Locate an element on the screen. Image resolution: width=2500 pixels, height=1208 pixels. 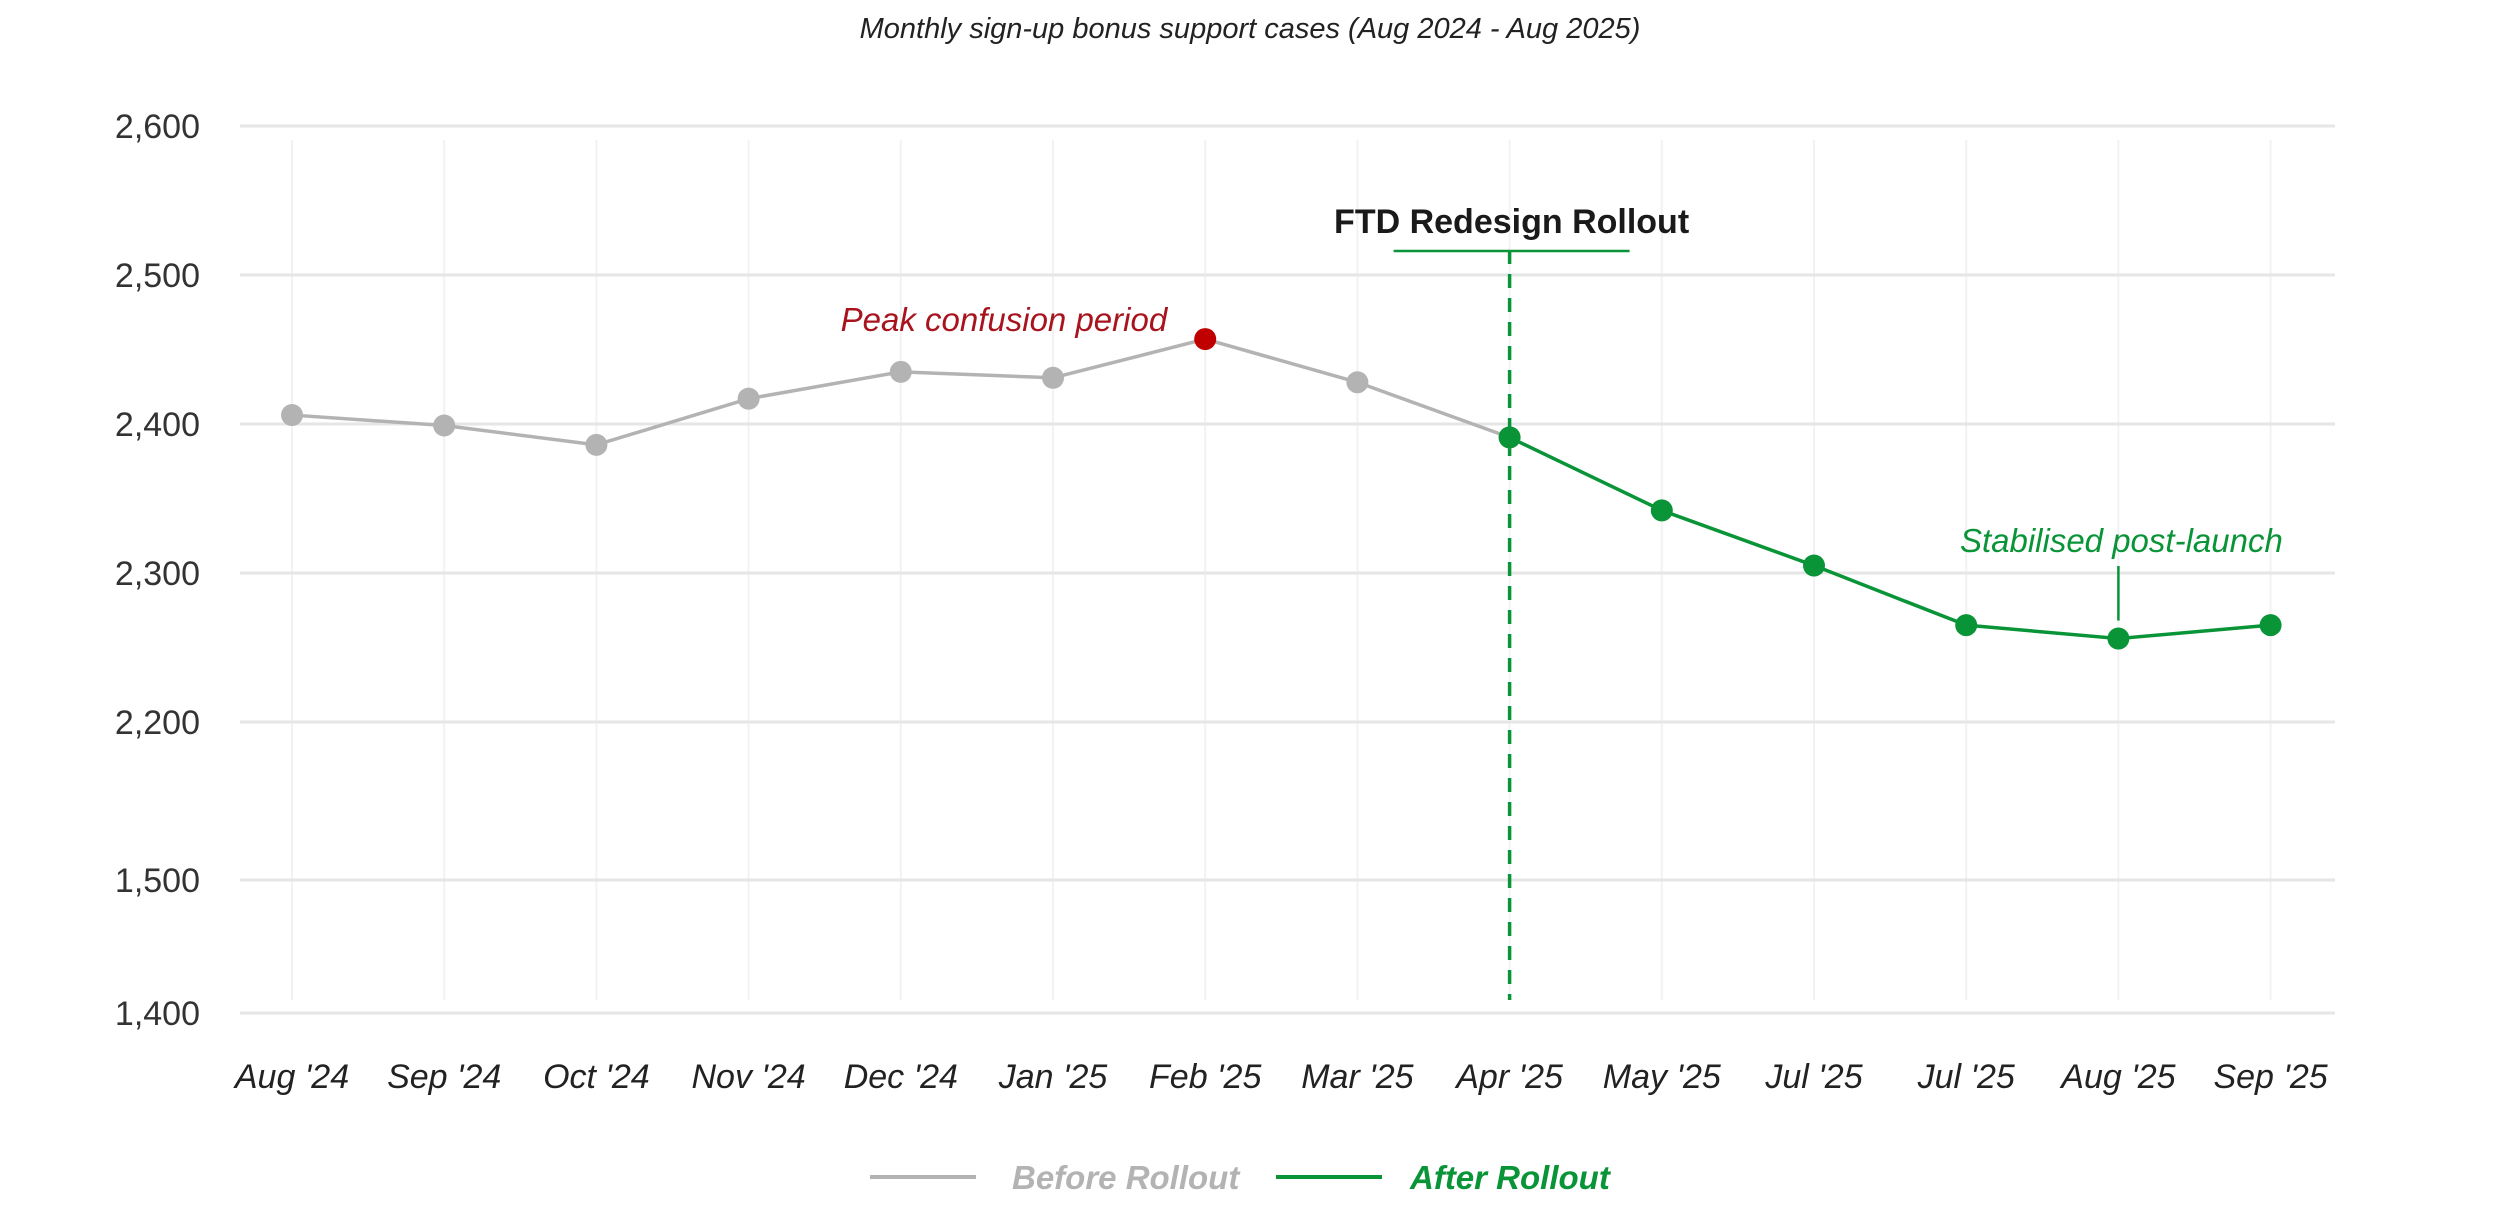
legend-label-before: Before Rollout is located at coordinates (1126, 1177).